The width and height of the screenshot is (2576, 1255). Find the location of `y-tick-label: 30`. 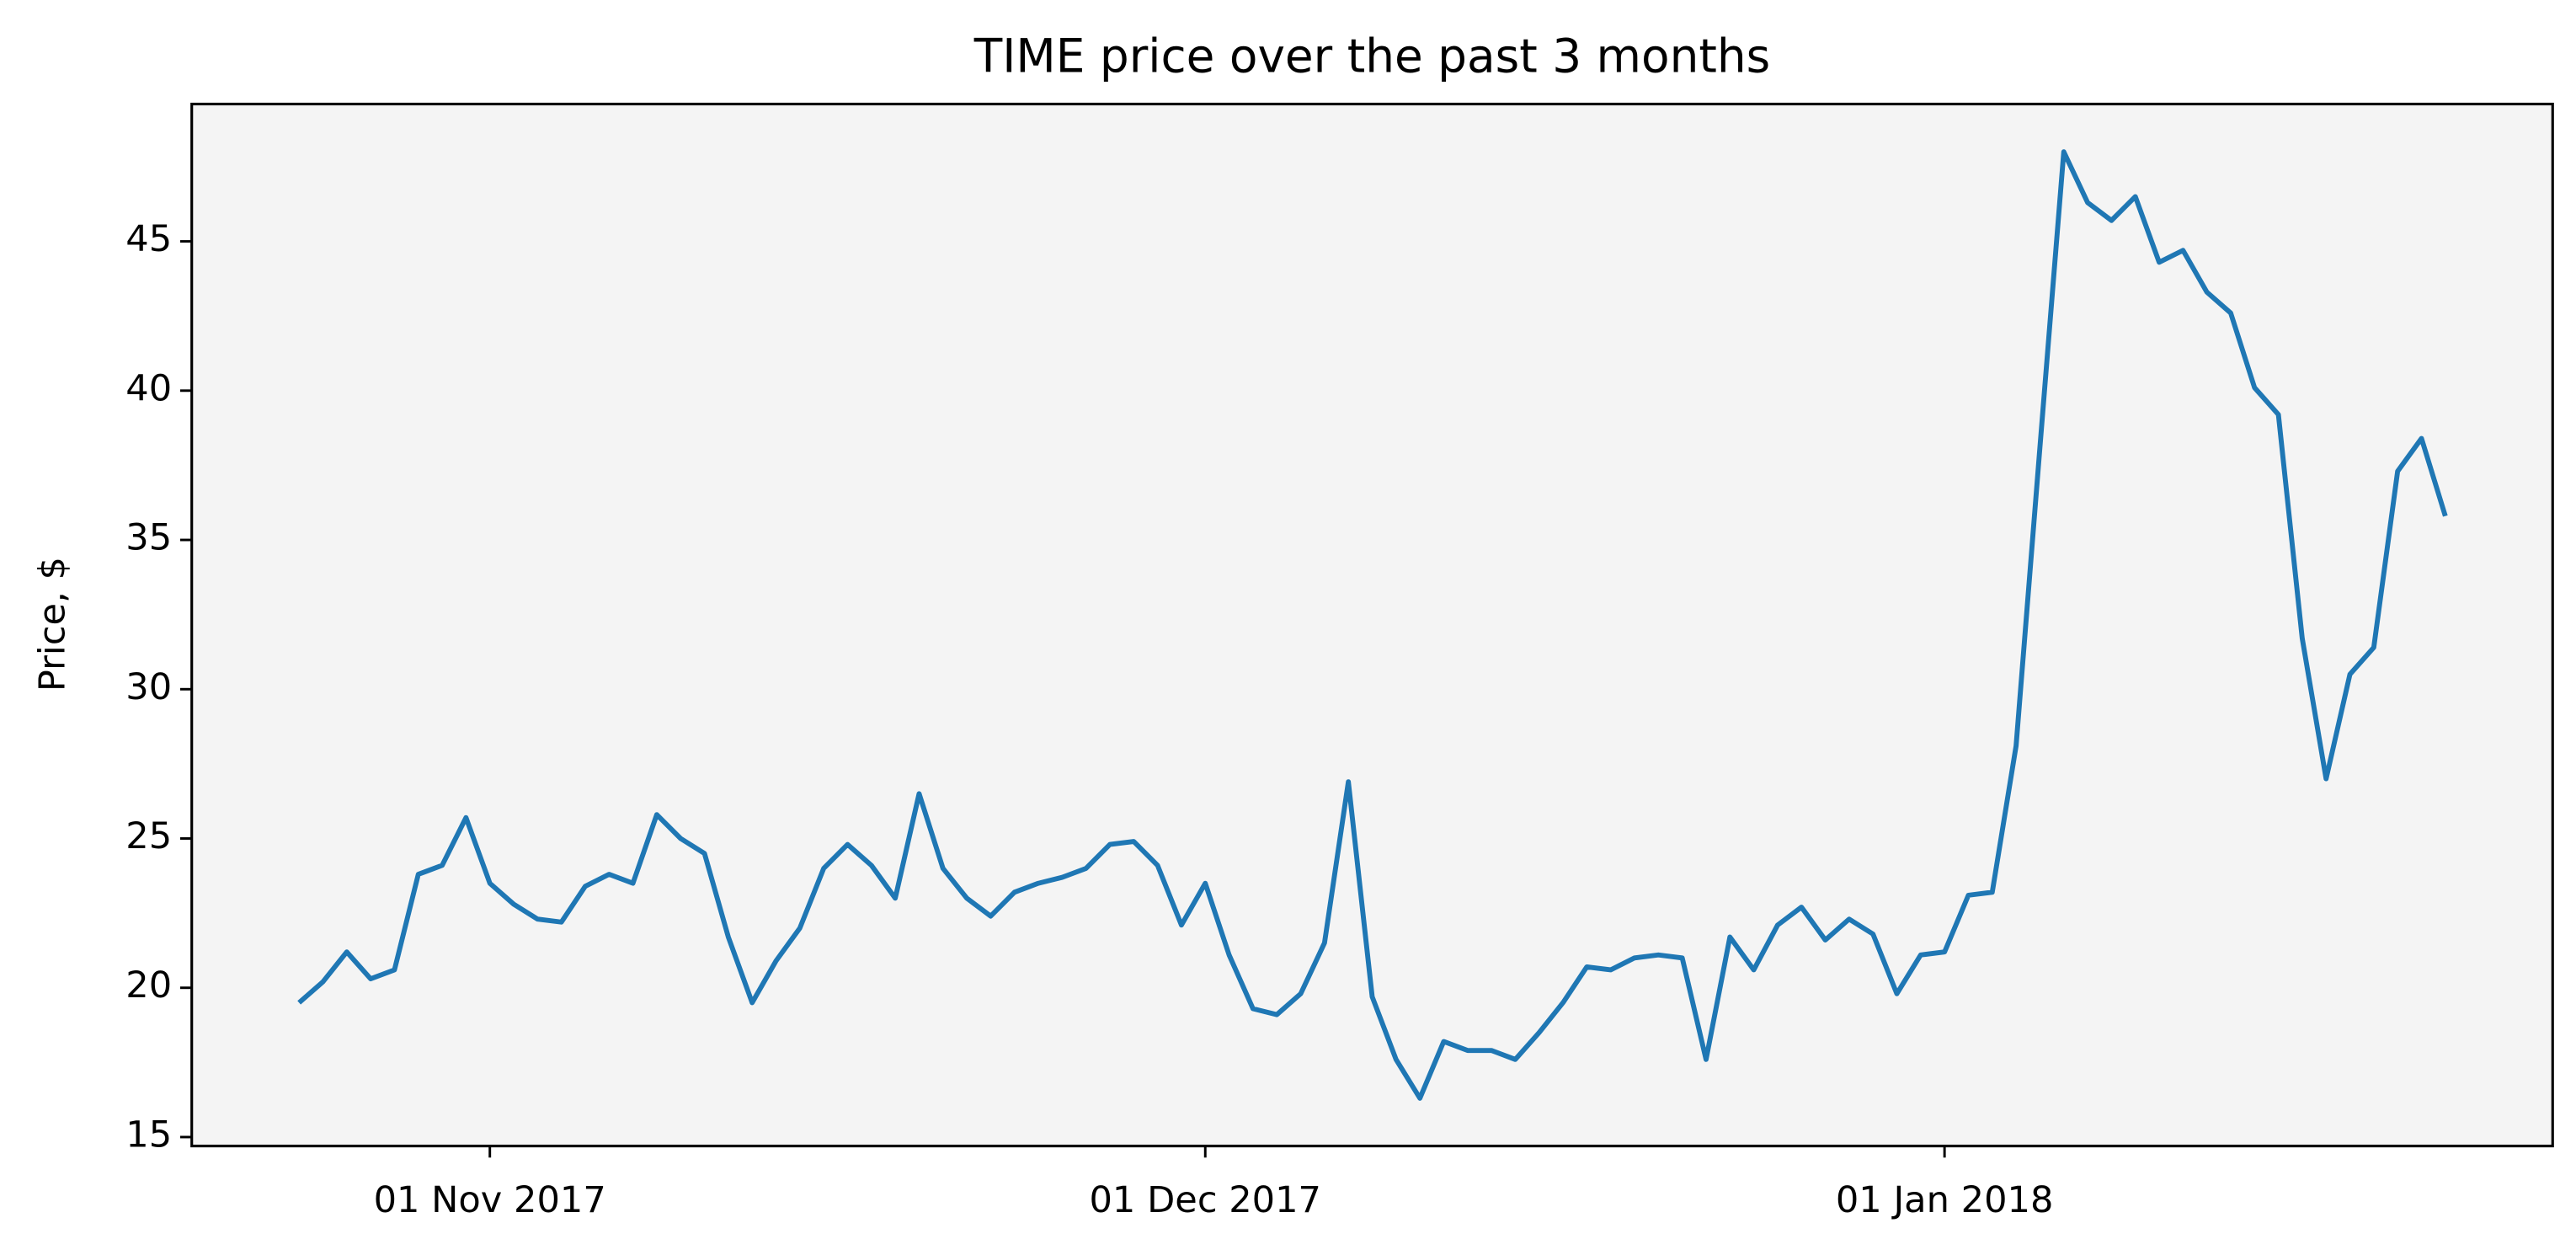

y-tick-label: 30 is located at coordinates (148, 687).